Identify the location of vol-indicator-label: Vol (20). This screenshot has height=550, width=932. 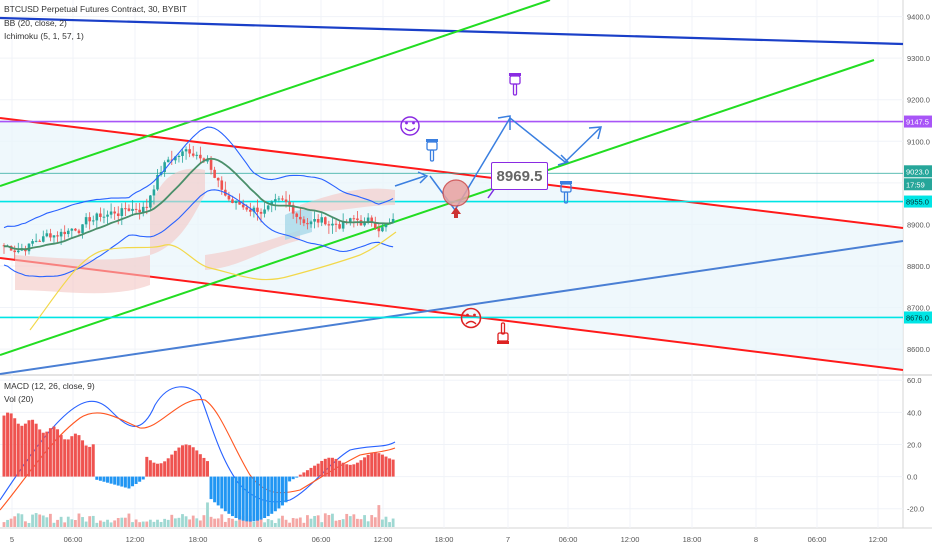
(19, 399).